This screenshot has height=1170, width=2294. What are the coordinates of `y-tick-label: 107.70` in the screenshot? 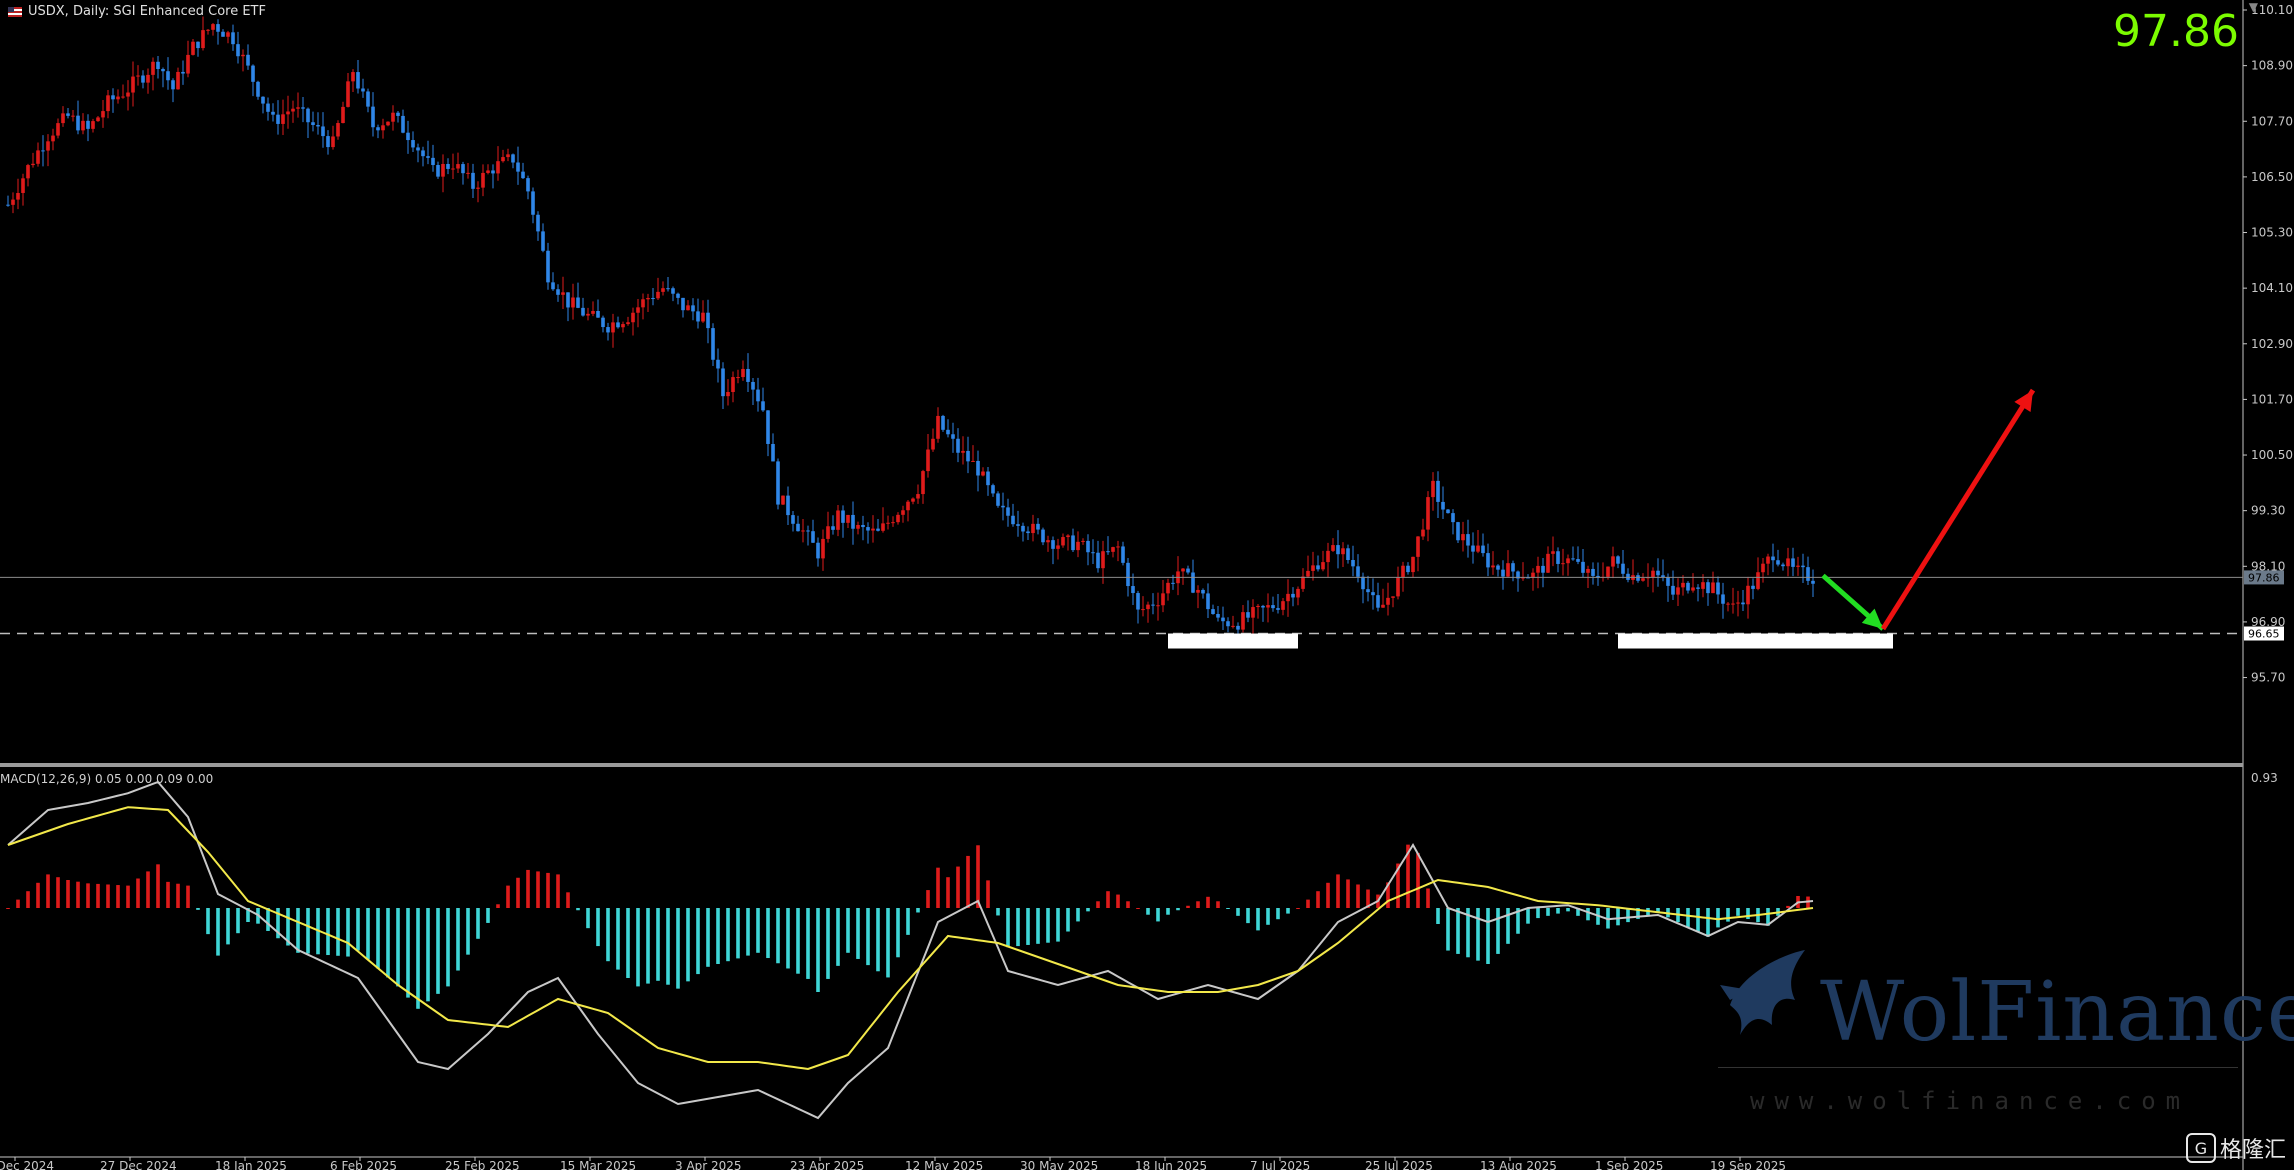 It's located at (2272, 121).